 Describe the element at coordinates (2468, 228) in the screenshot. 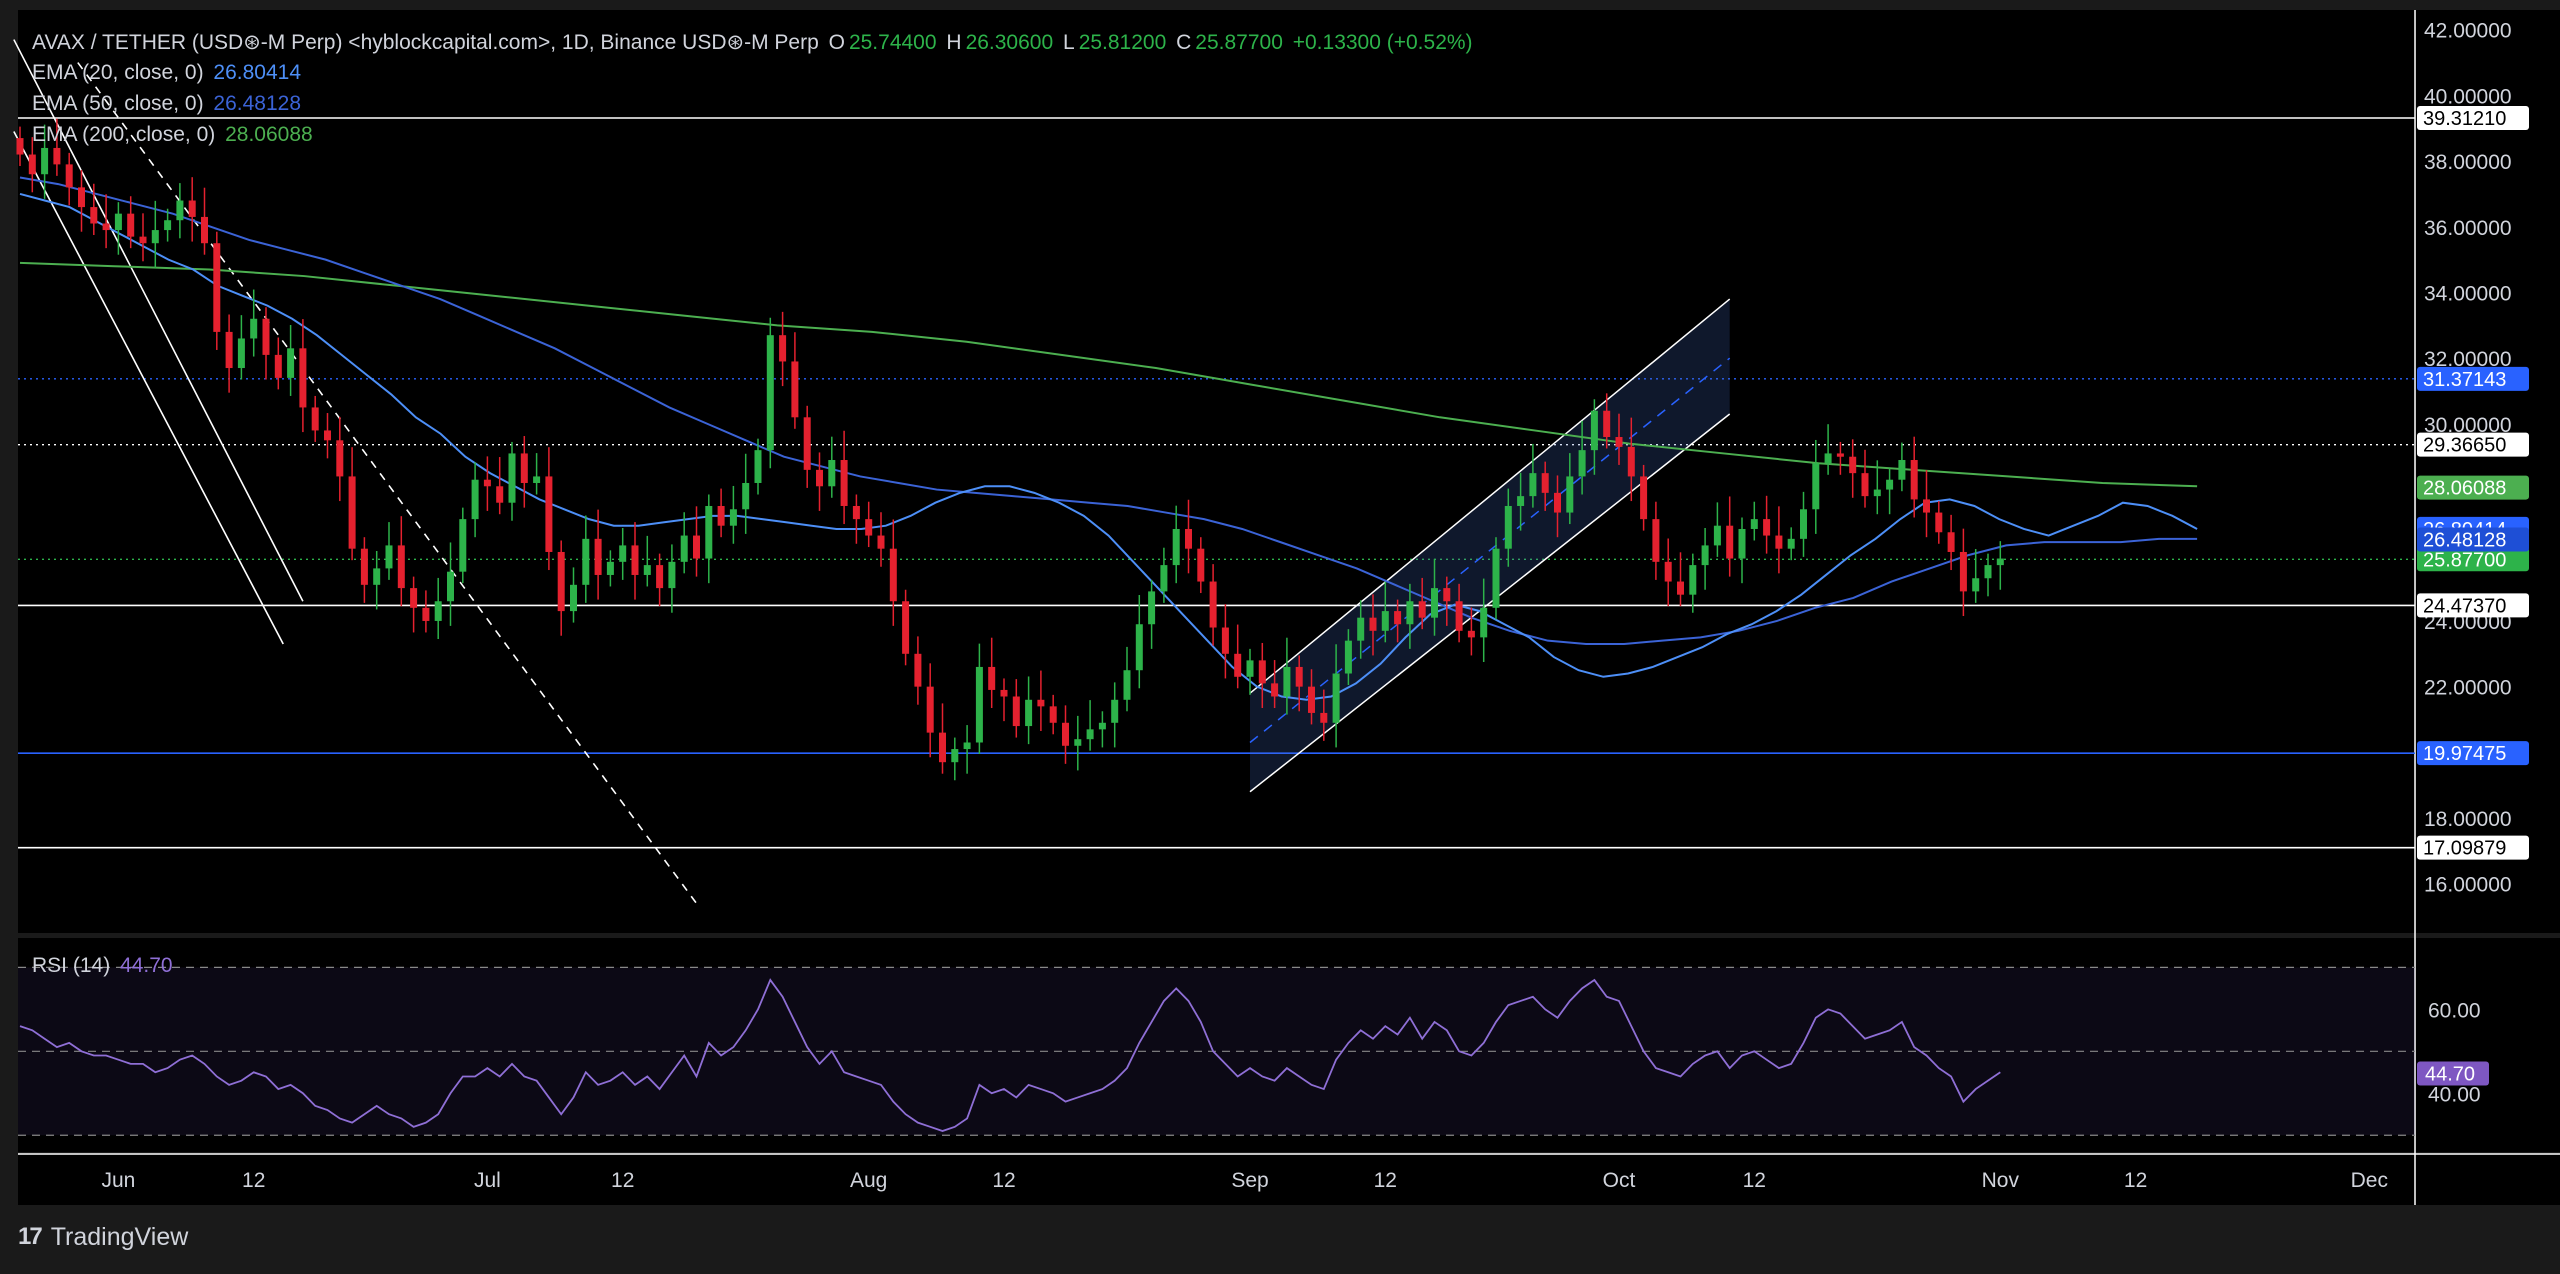

I see `y-tick-label: 36.00000` at that location.